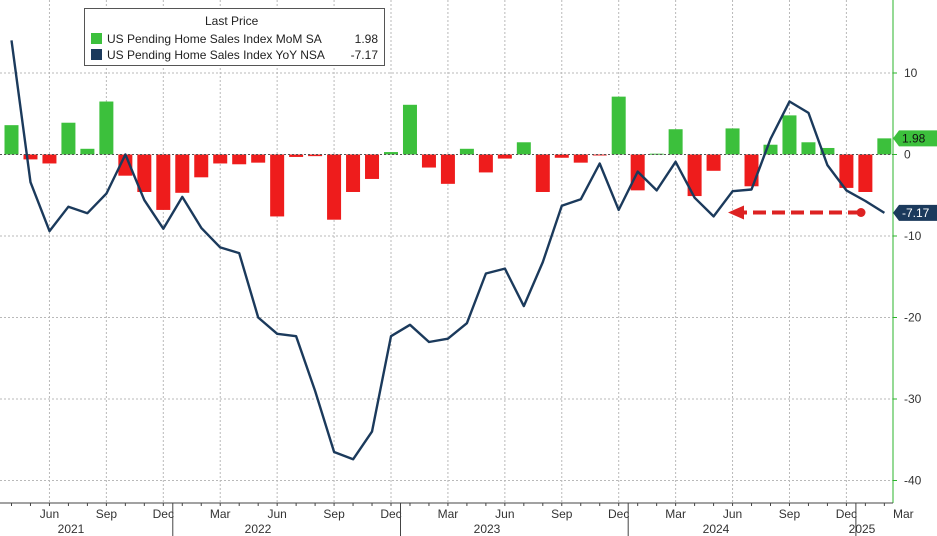 The width and height of the screenshot is (937, 536). Describe the element at coordinates (214, 39) in the screenshot. I see `legend-label-mom: US Pending Home Sales Index MoM SA` at that location.